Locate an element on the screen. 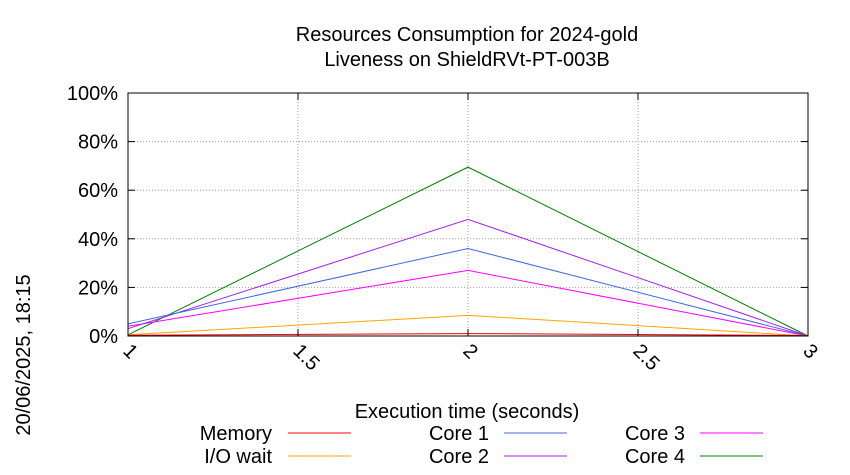  legend-label: Core 1 is located at coordinates (459, 434).